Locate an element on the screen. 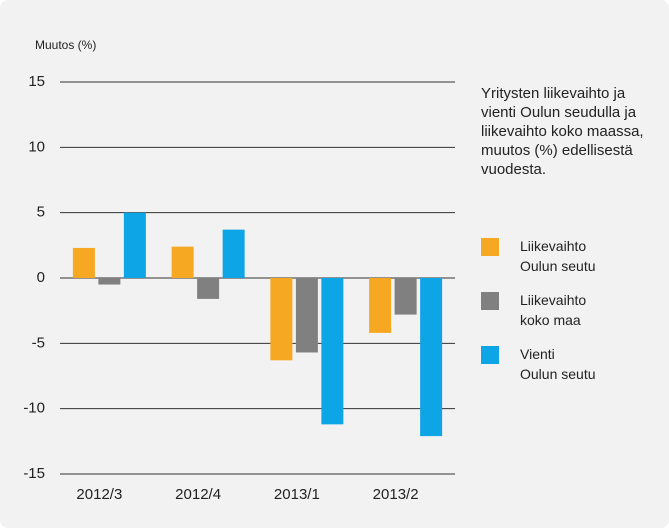 The height and width of the screenshot is (528, 669). y-tick-label: -15 is located at coordinates (34, 473).